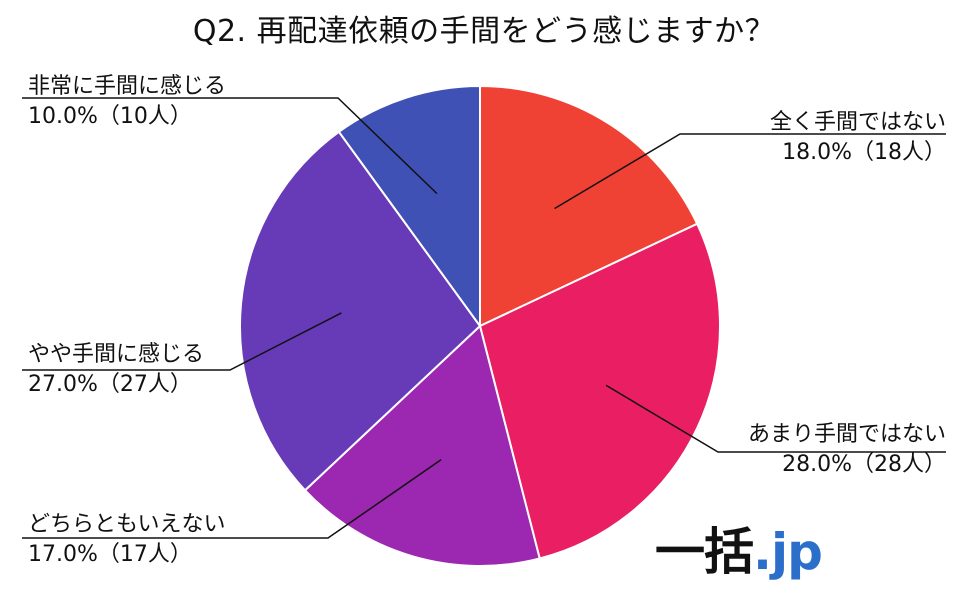 The height and width of the screenshot is (592, 968). What do you see at coordinates (127, 524) in the screenshot?
I see `slice-2-label: どちらともいえない` at bounding box center [127, 524].